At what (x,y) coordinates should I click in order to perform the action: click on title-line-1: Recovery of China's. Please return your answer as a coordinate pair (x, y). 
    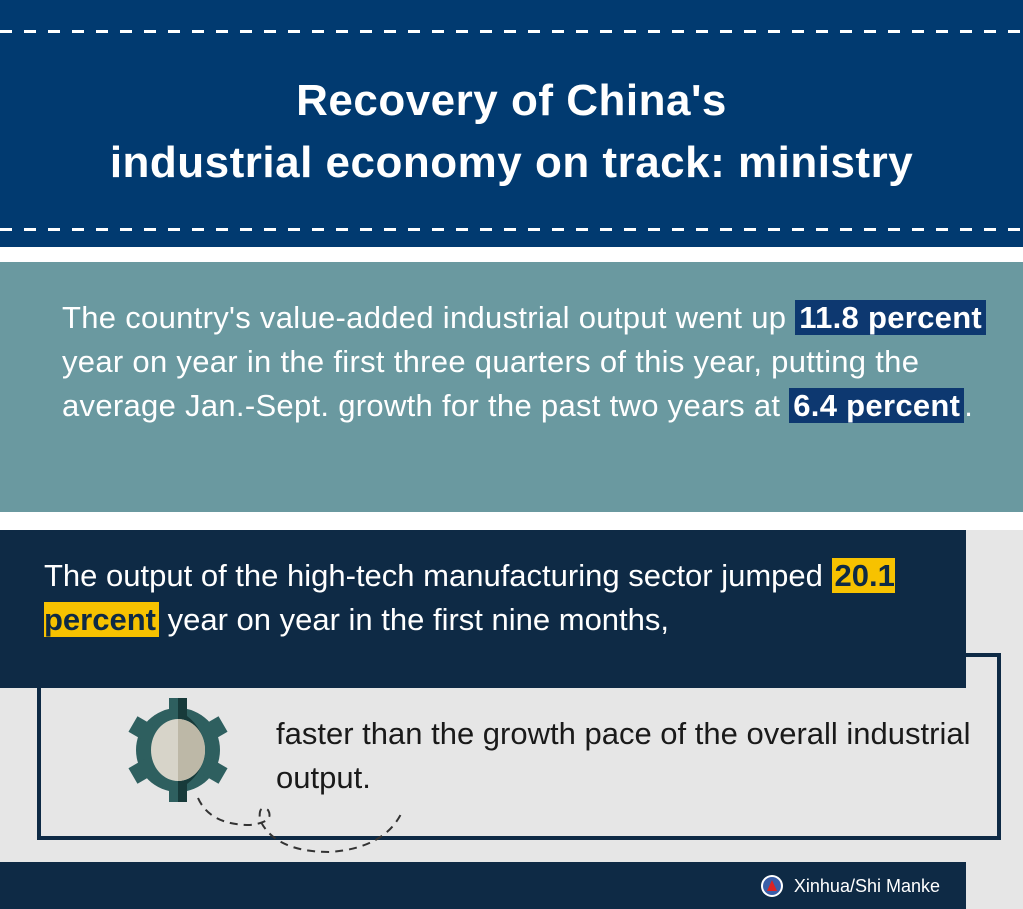
    Looking at the image, I should click on (511, 100).